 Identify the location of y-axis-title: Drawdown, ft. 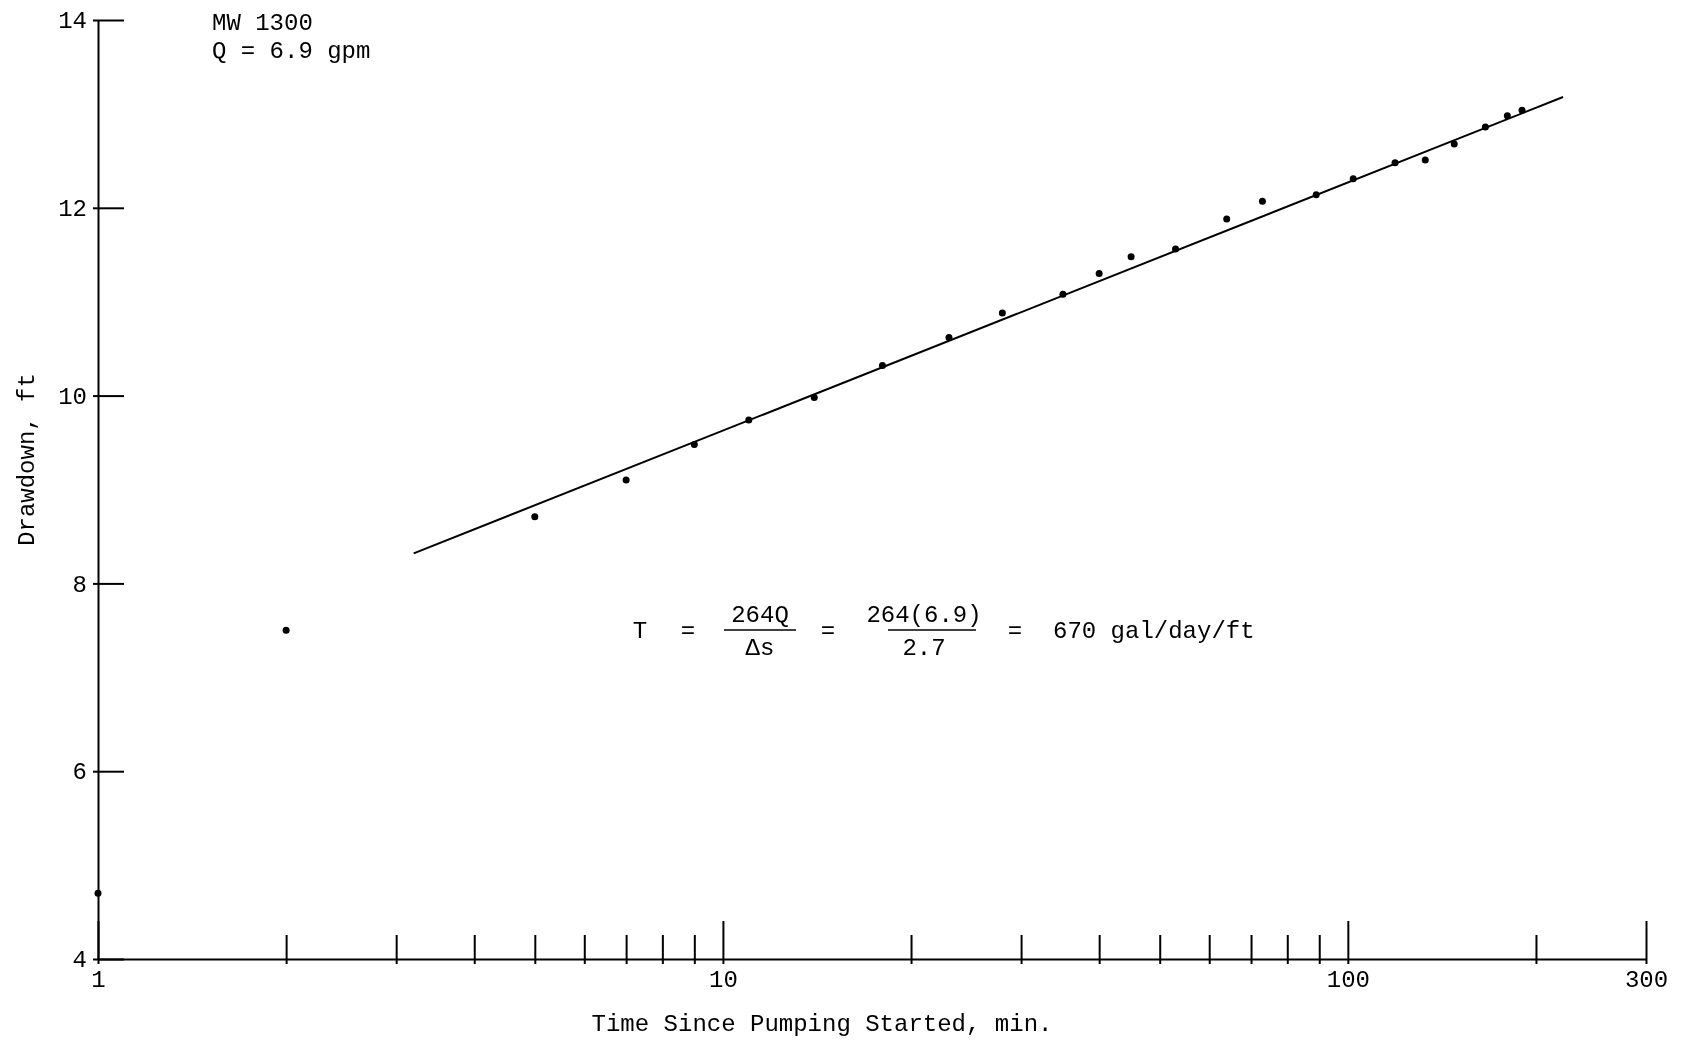
(27, 459).